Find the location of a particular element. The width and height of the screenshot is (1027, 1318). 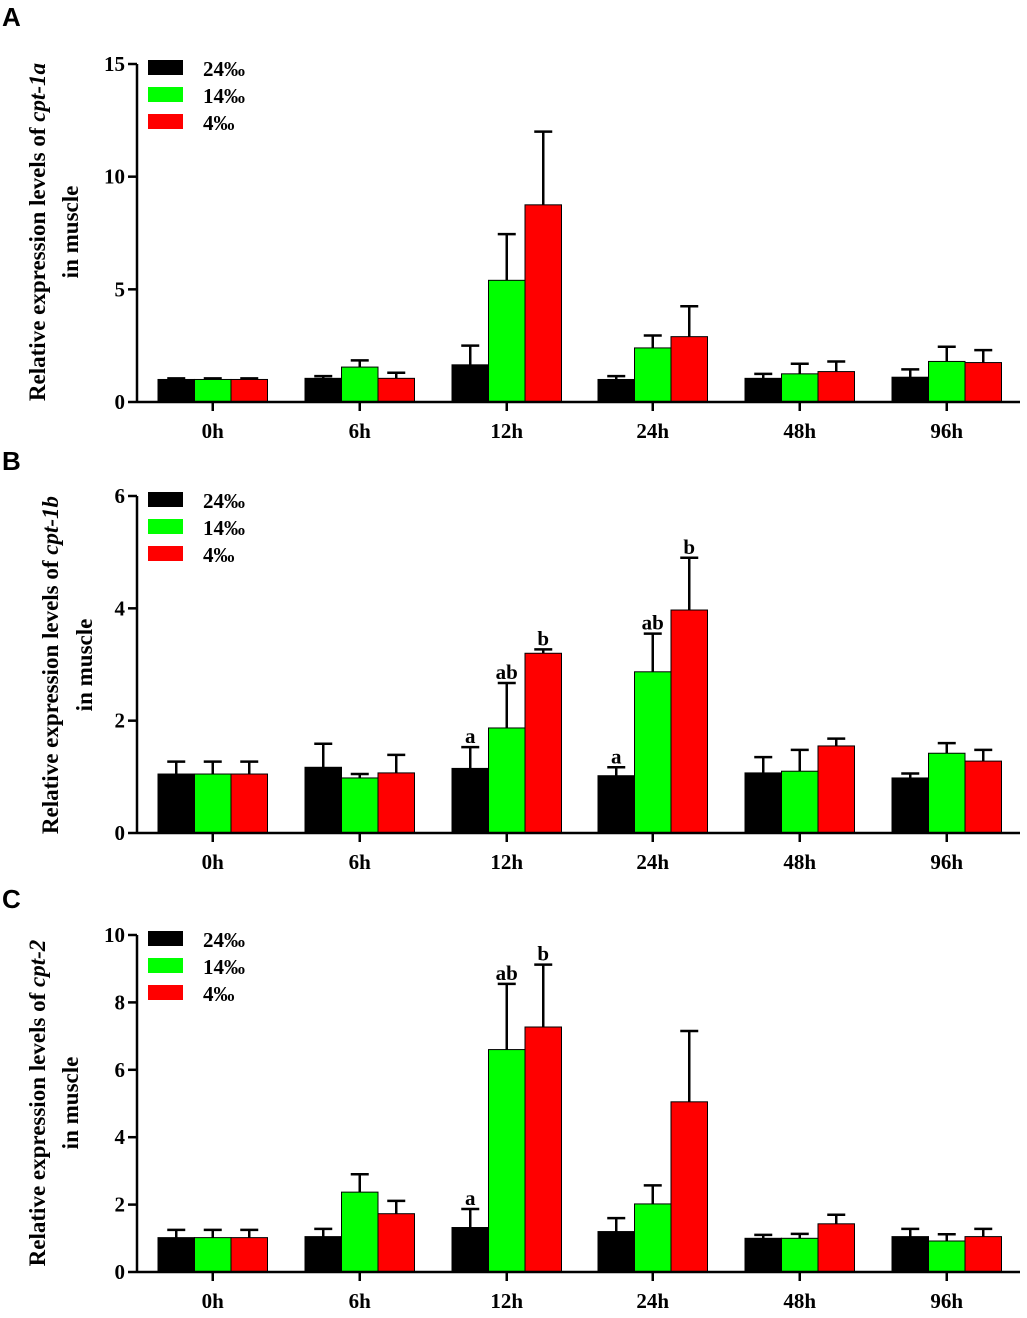

panel-letter: C is located at coordinates (11, 899).